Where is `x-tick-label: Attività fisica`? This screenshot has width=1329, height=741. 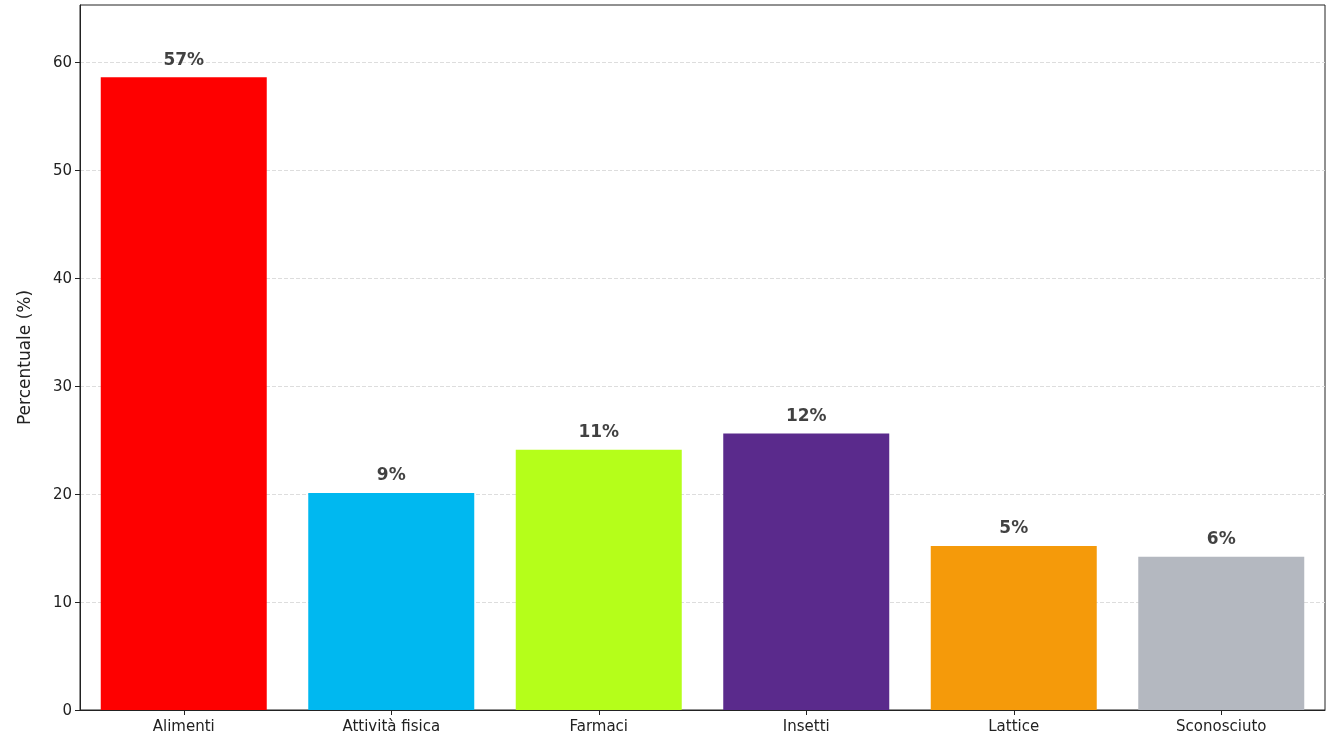 x-tick-label: Attività fisica is located at coordinates (391, 725).